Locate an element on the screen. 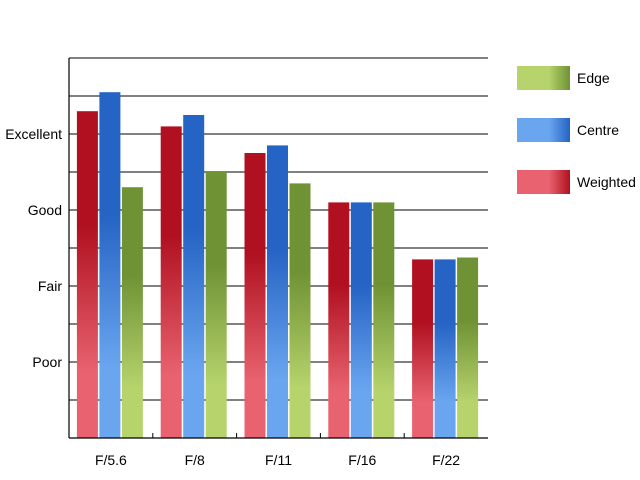 The width and height of the screenshot is (640, 480). x-tick-label: F/22 is located at coordinates (446, 460).